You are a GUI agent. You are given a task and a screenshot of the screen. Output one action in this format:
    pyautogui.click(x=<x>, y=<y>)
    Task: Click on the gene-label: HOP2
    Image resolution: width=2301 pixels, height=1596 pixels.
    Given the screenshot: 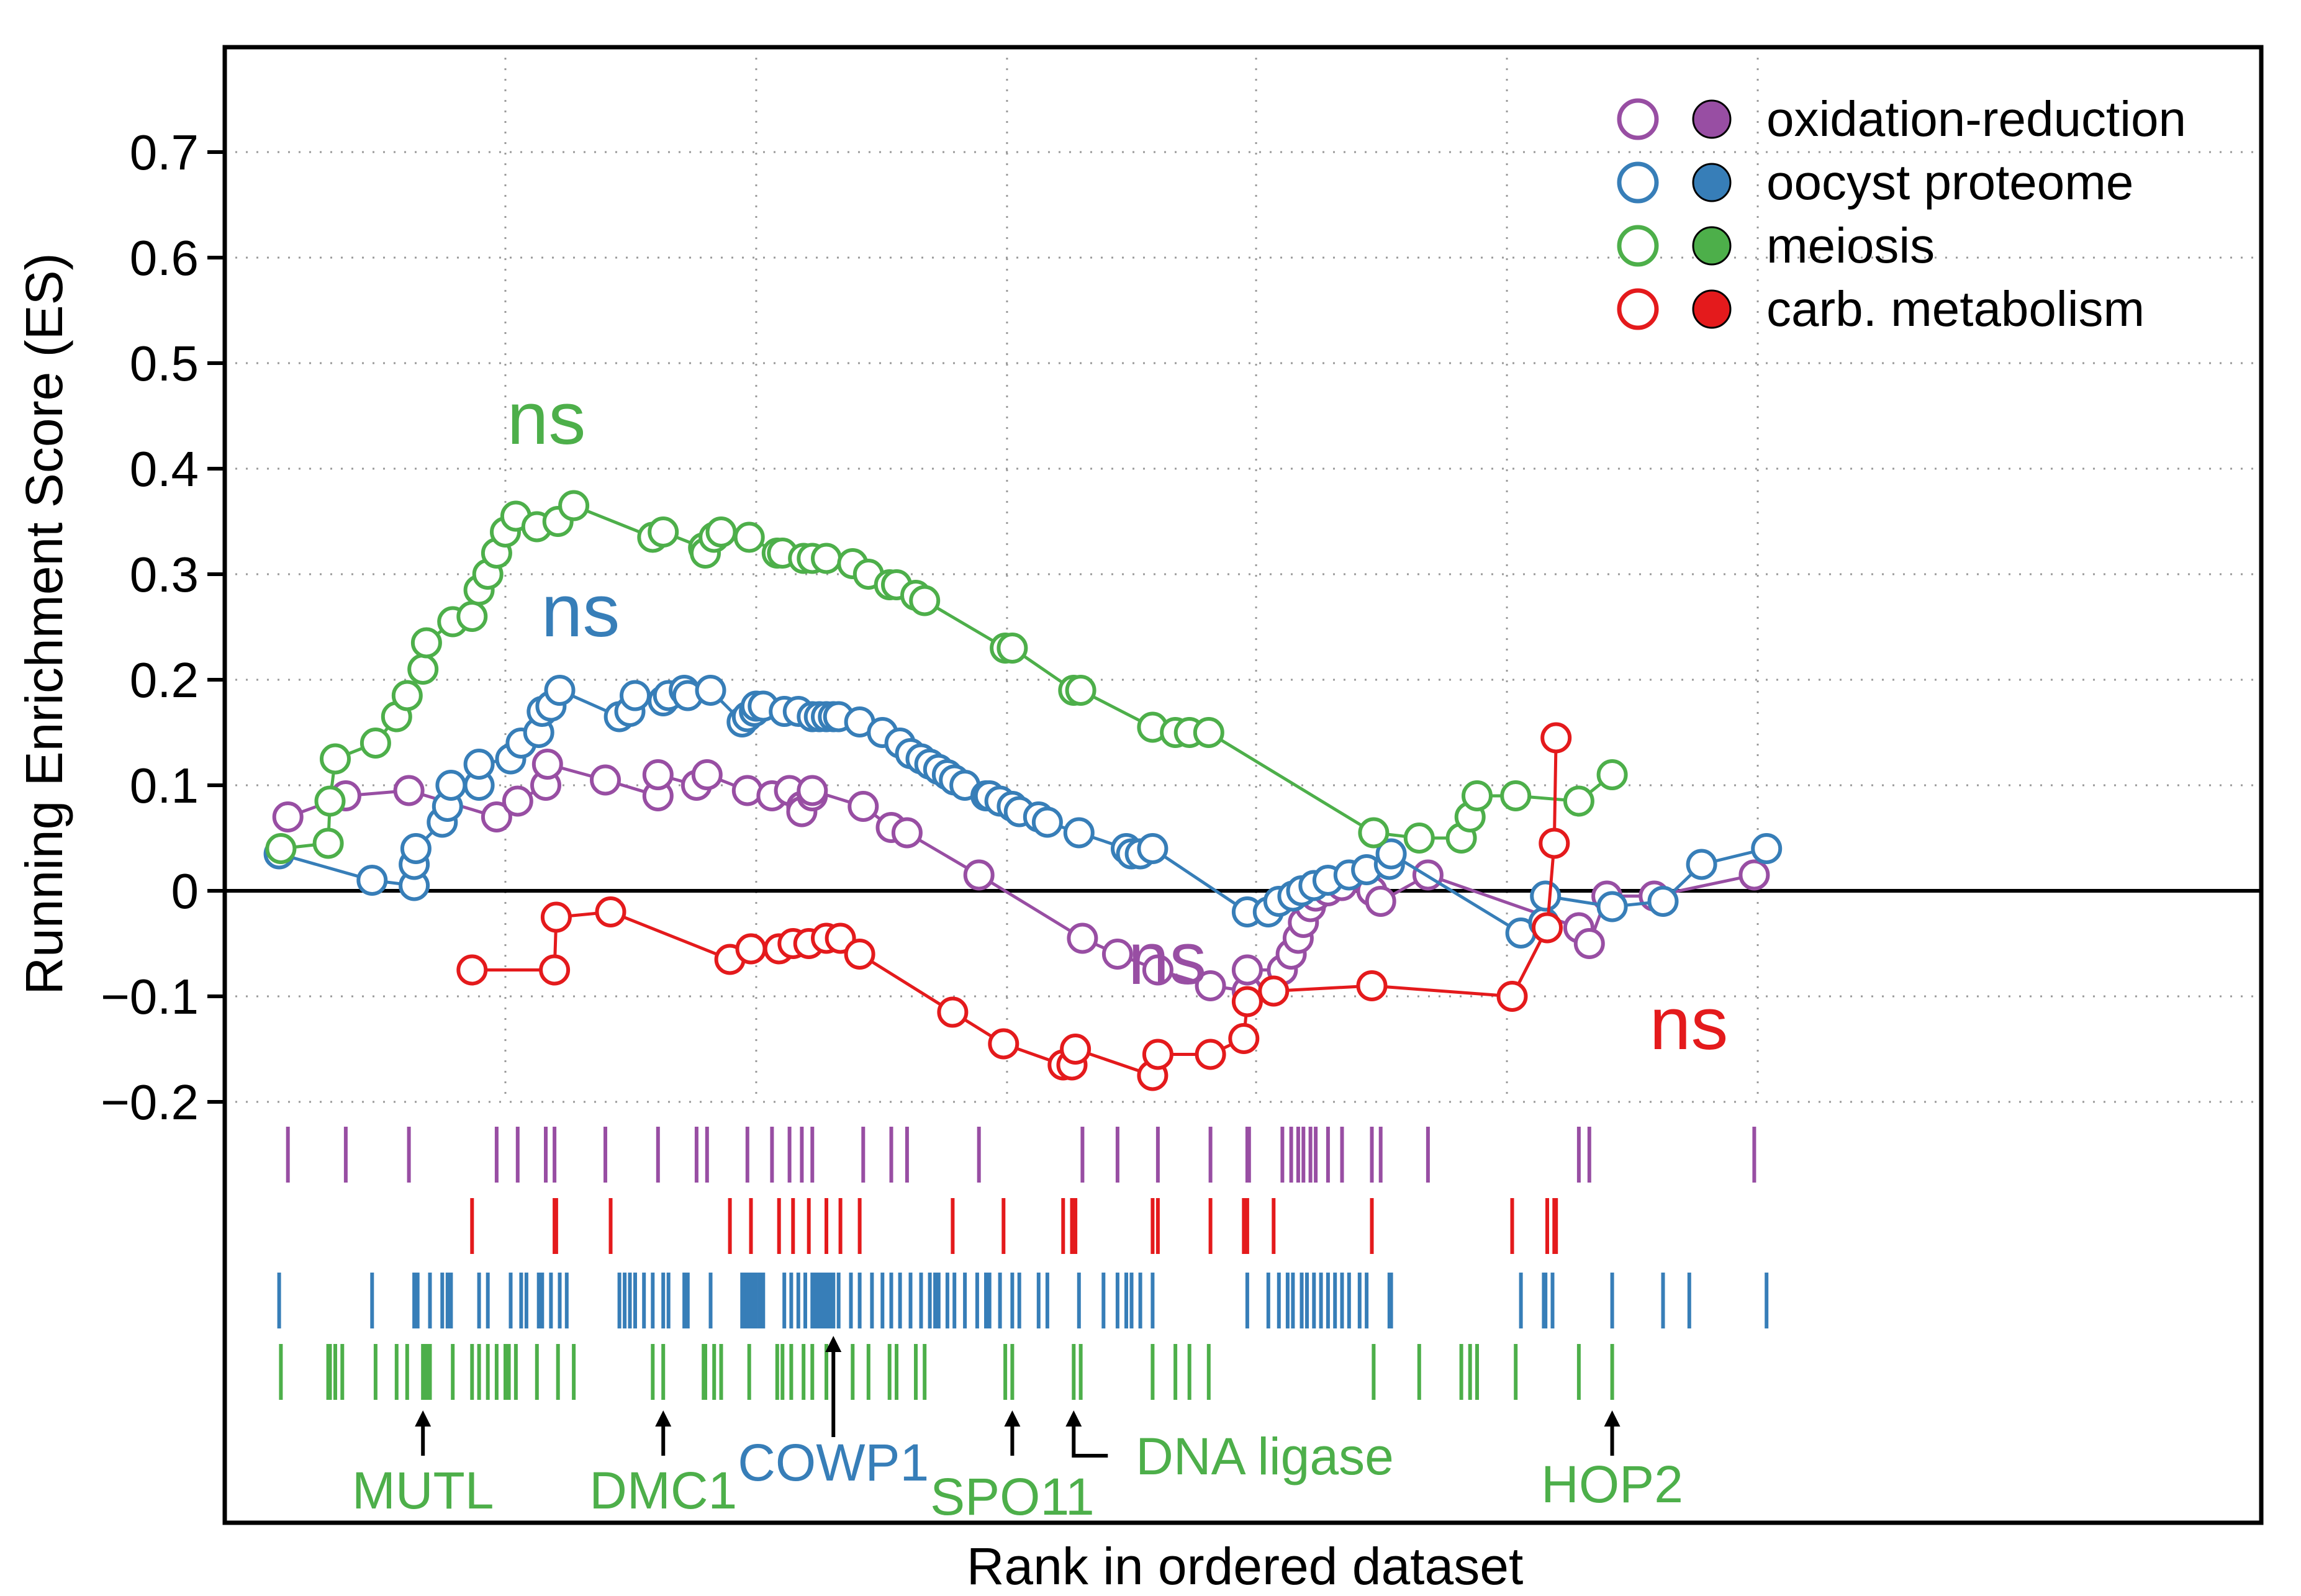 What is the action you would take?
    pyautogui.click(x=1612, y=1484)
    